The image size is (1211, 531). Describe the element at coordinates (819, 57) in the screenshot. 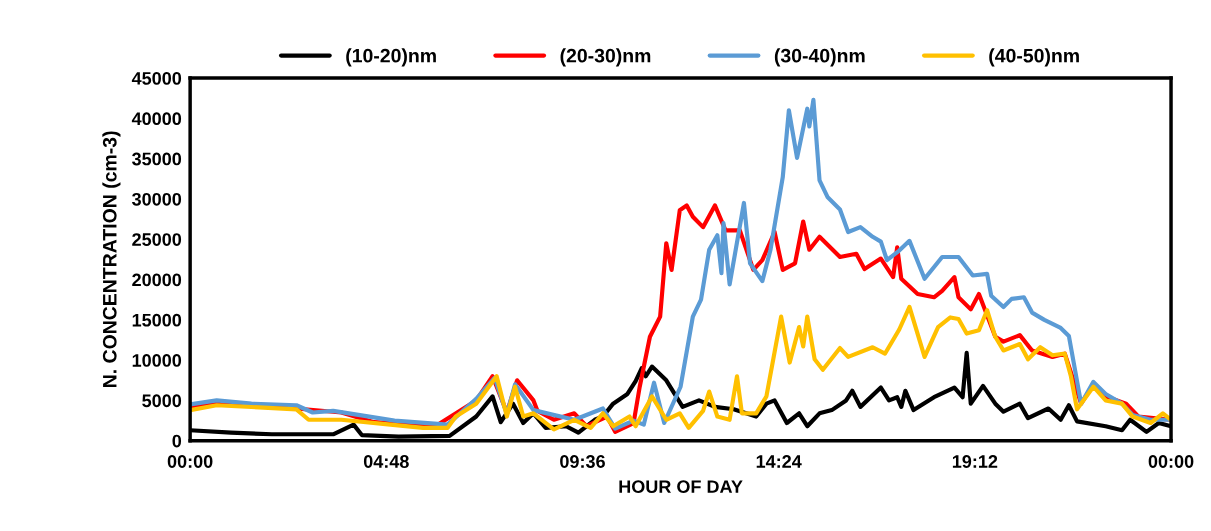

I see `legend-label: (30-40)nm` at that location.